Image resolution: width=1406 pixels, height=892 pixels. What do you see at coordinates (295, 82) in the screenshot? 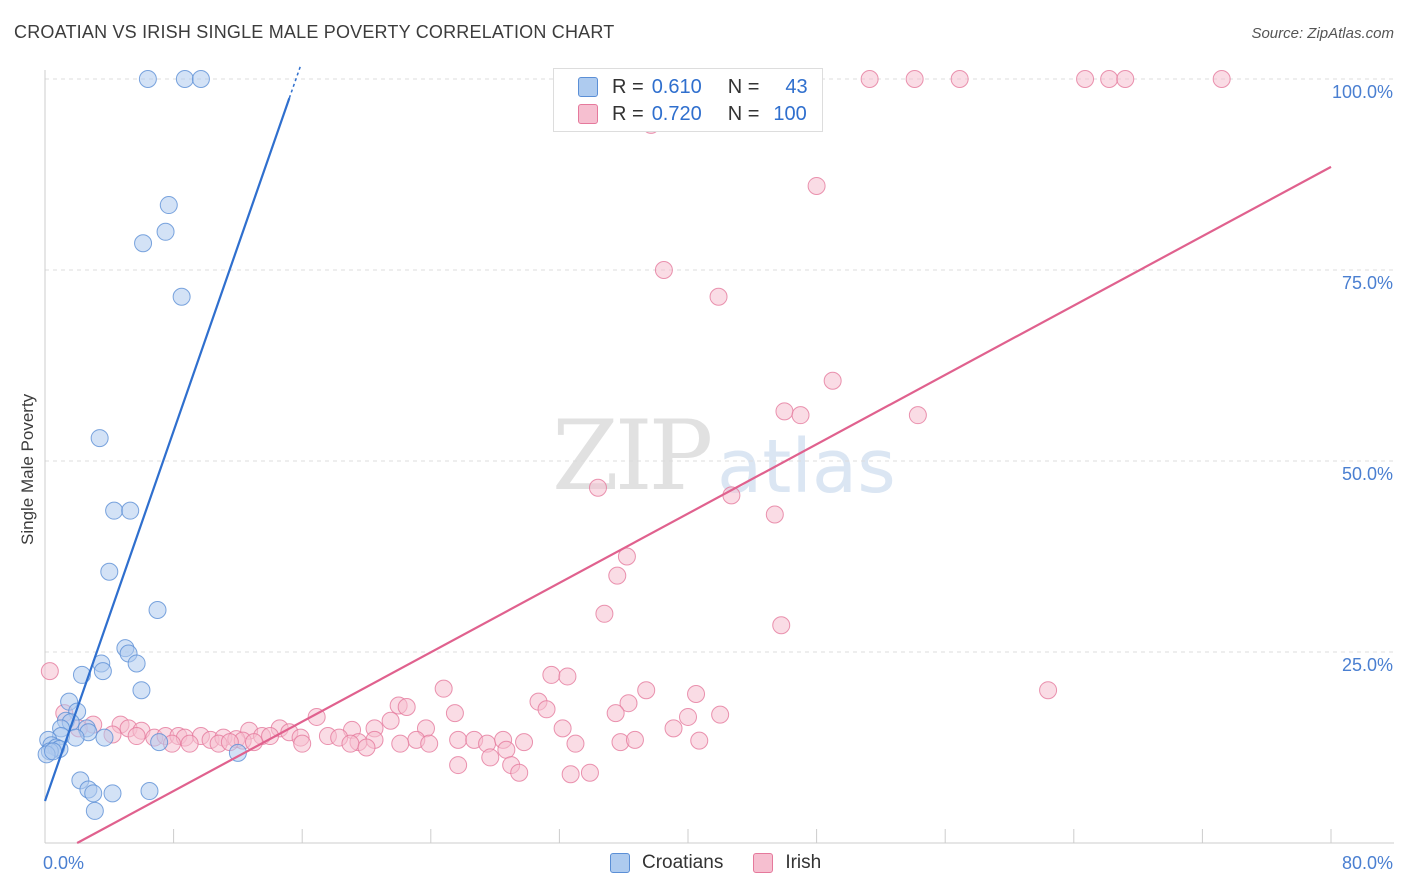
I see `croatian-trend-extension` at bounding box center [295, 82].